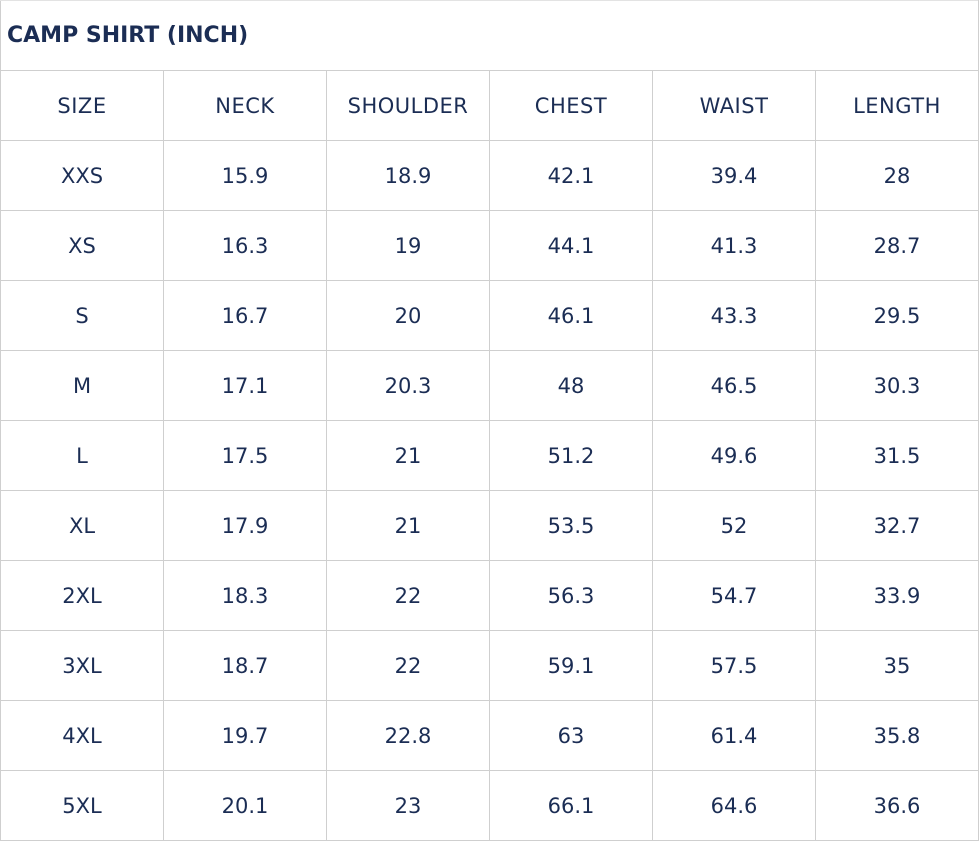 The image size is (979, 841). What do you see at coordinates (82, 175) in the screenshot?
I see `cell-size: XXS` at bounding box center [82, 175].